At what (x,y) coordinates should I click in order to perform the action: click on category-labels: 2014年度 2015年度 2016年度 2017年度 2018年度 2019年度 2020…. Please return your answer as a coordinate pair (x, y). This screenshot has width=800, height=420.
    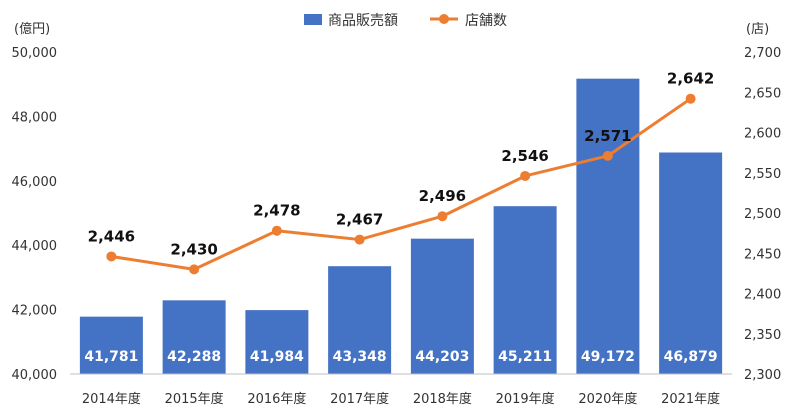
    Looking at the image, I should click on (401, 399).